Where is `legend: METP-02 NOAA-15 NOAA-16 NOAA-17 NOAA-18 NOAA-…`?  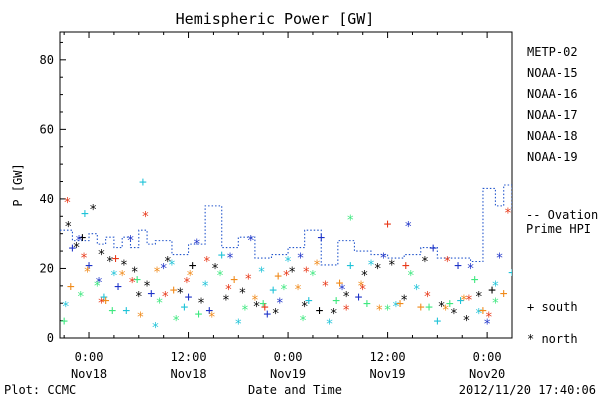
legend: METP-02 NOAA-15 NOAA-16 NOAA-17 NOAA-18 NOAA-… is located at coordinates (562, 195).